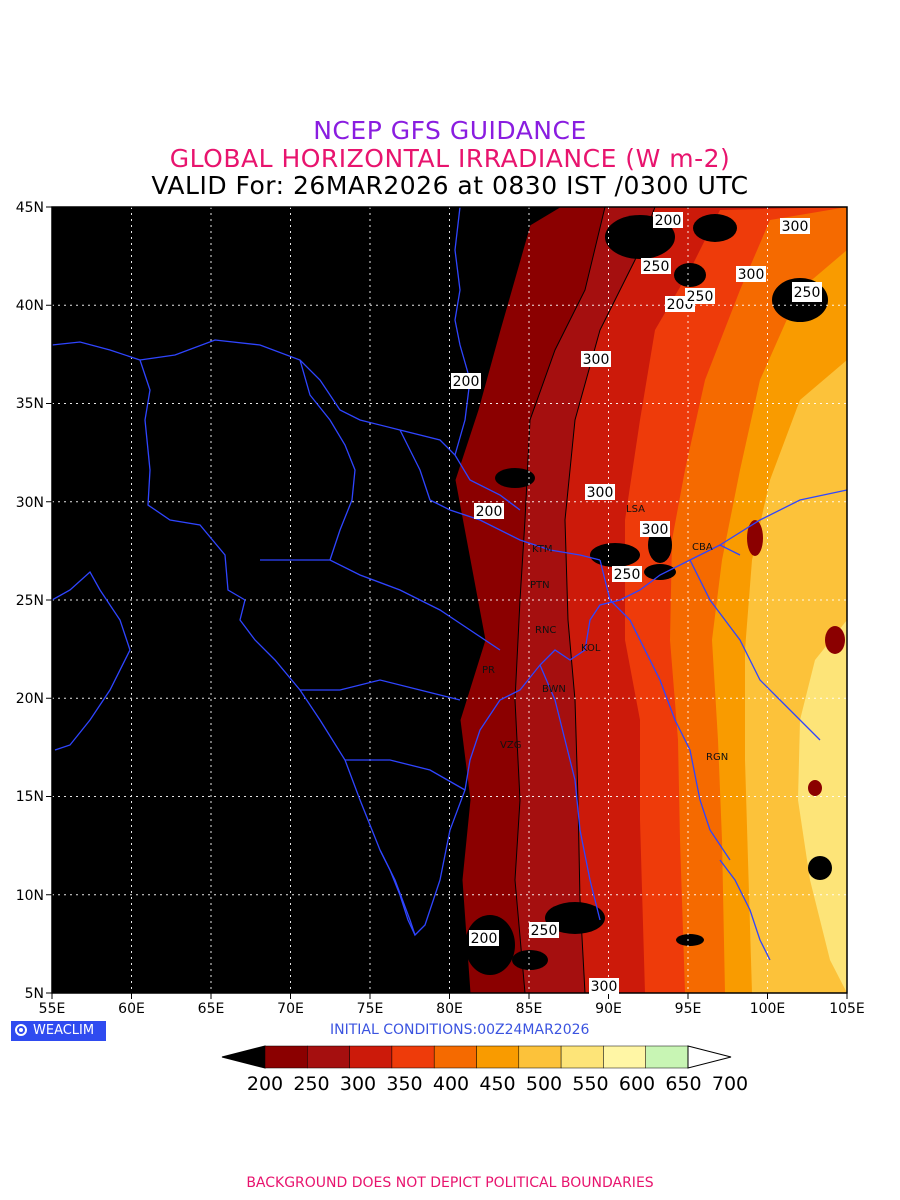  Describe the element at coordinates (30, 797) in the screenshot. I see `lat-label: 15N` at that location.